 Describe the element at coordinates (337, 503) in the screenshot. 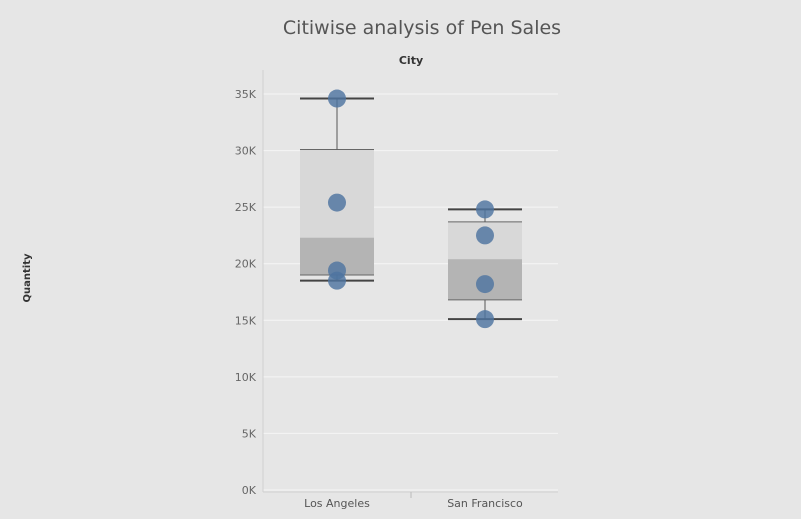

I see `x-category-label: Los Angeles` at that location.